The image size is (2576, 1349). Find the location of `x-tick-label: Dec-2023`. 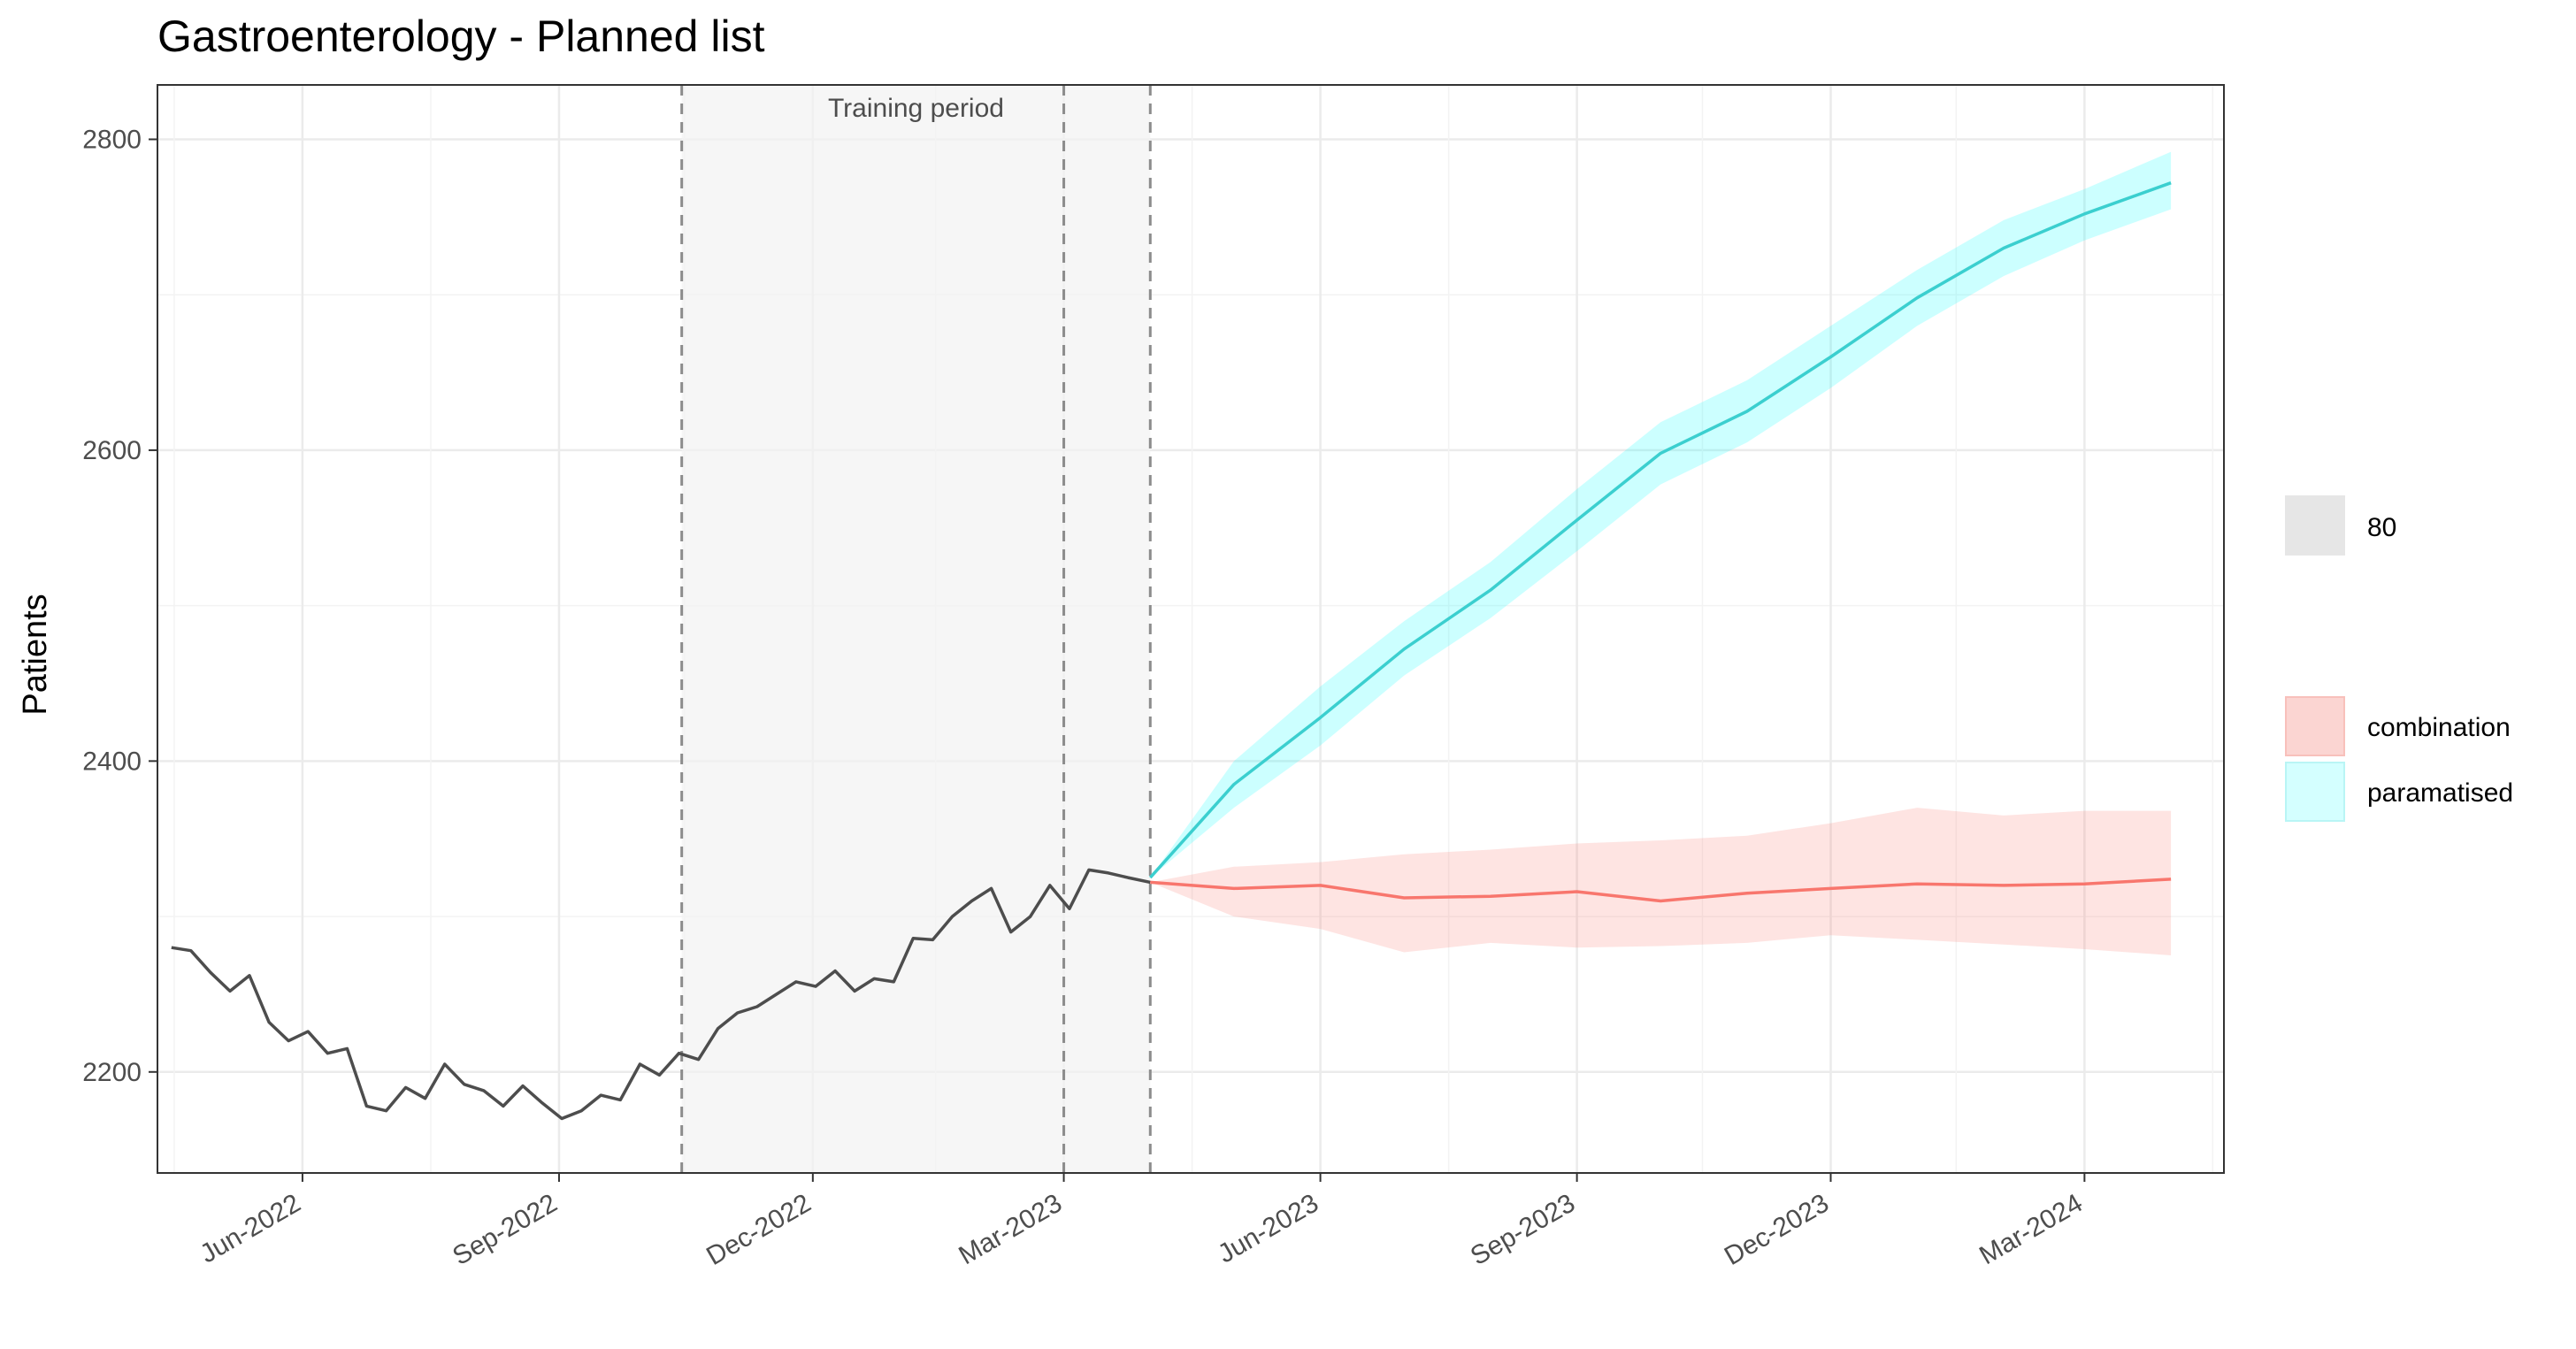

x-tick-label: Dec-2023 is located at coordinates (1777, 1229).